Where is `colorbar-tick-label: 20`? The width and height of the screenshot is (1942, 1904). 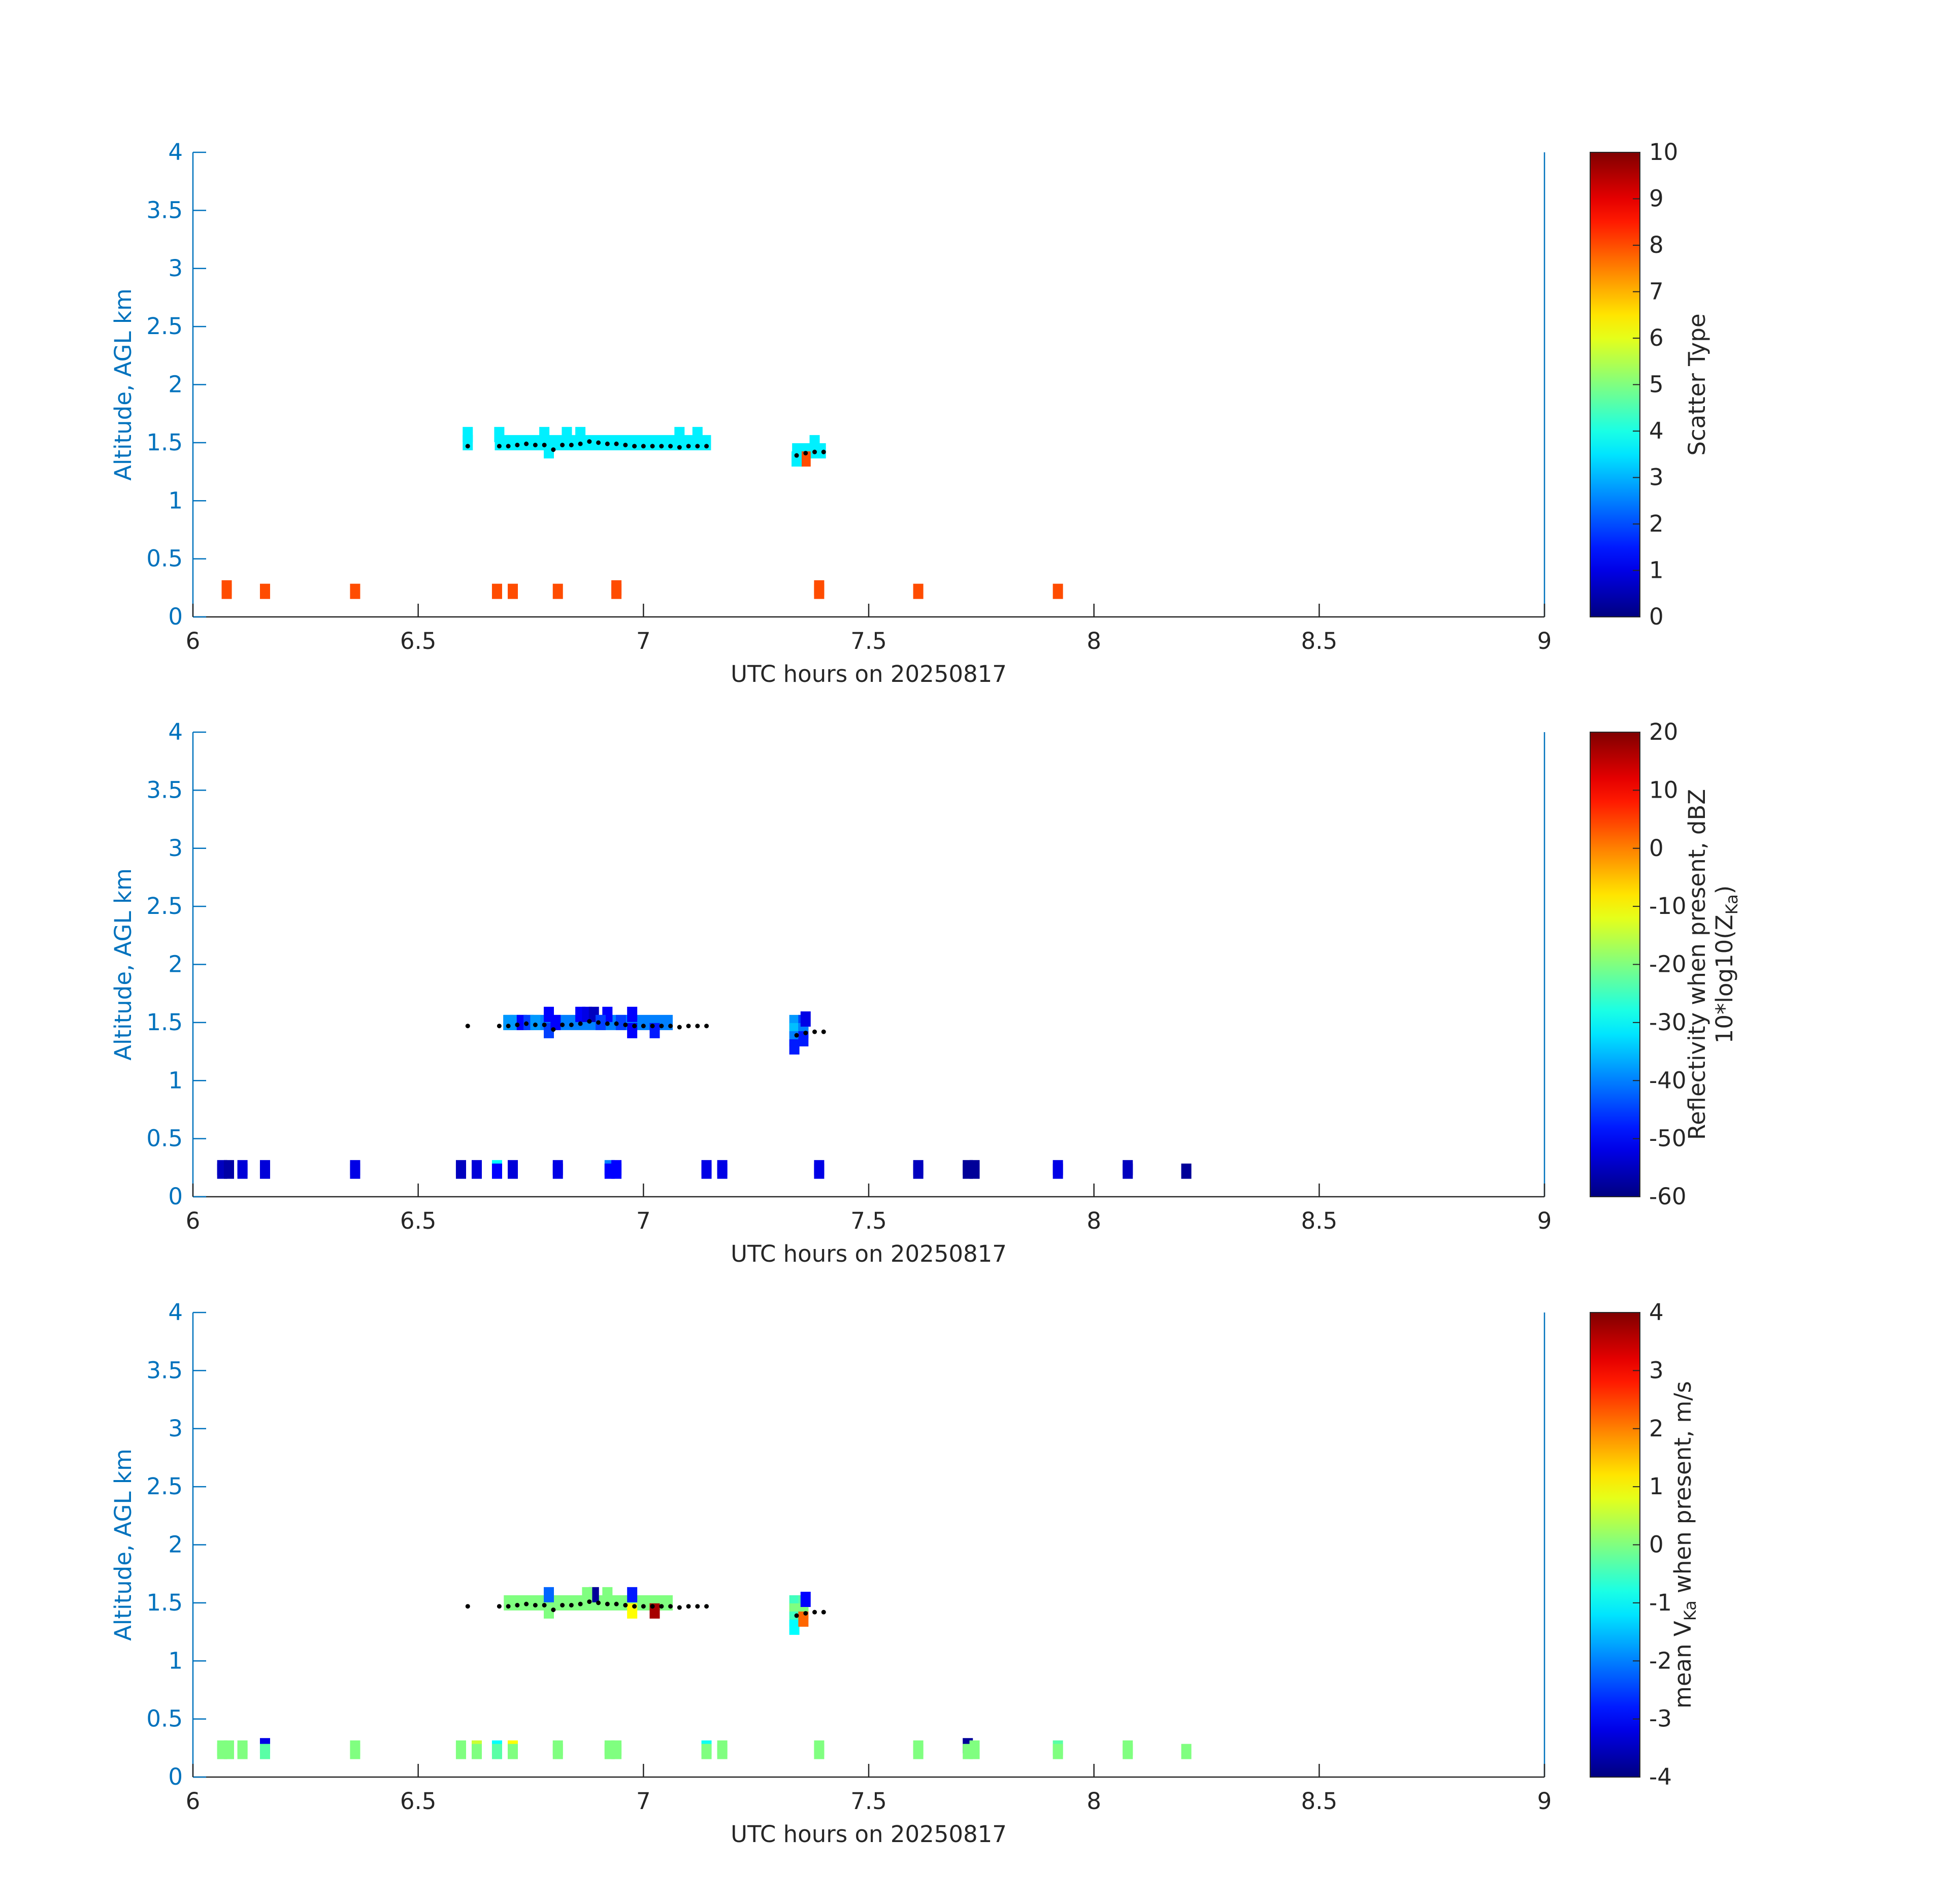
colorbar-tick-label: 20 is located at coordinates (1663, 731).